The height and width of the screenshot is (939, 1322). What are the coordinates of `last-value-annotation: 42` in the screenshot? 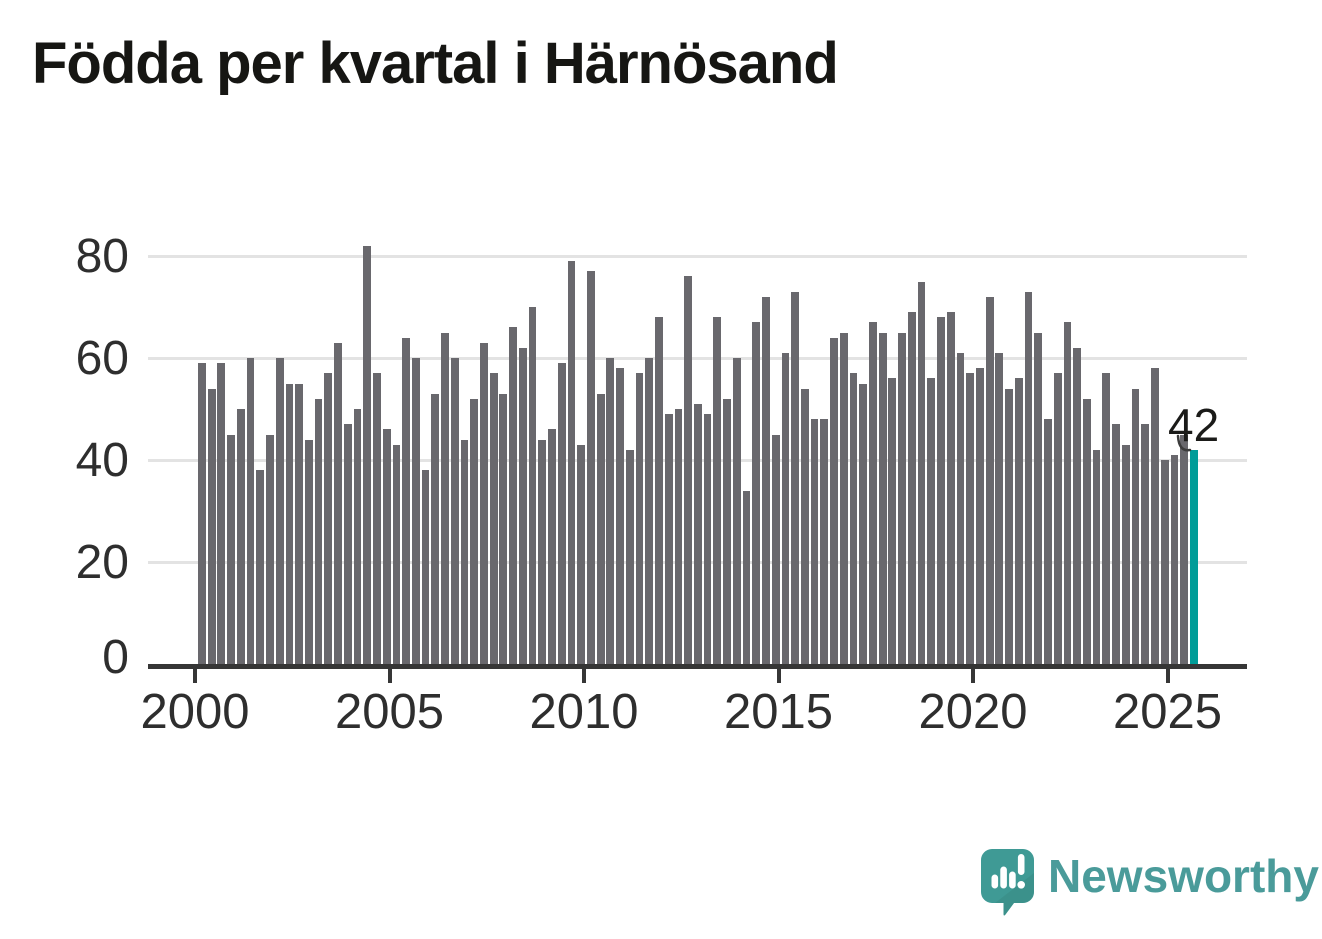 It's located at (1194, 425).